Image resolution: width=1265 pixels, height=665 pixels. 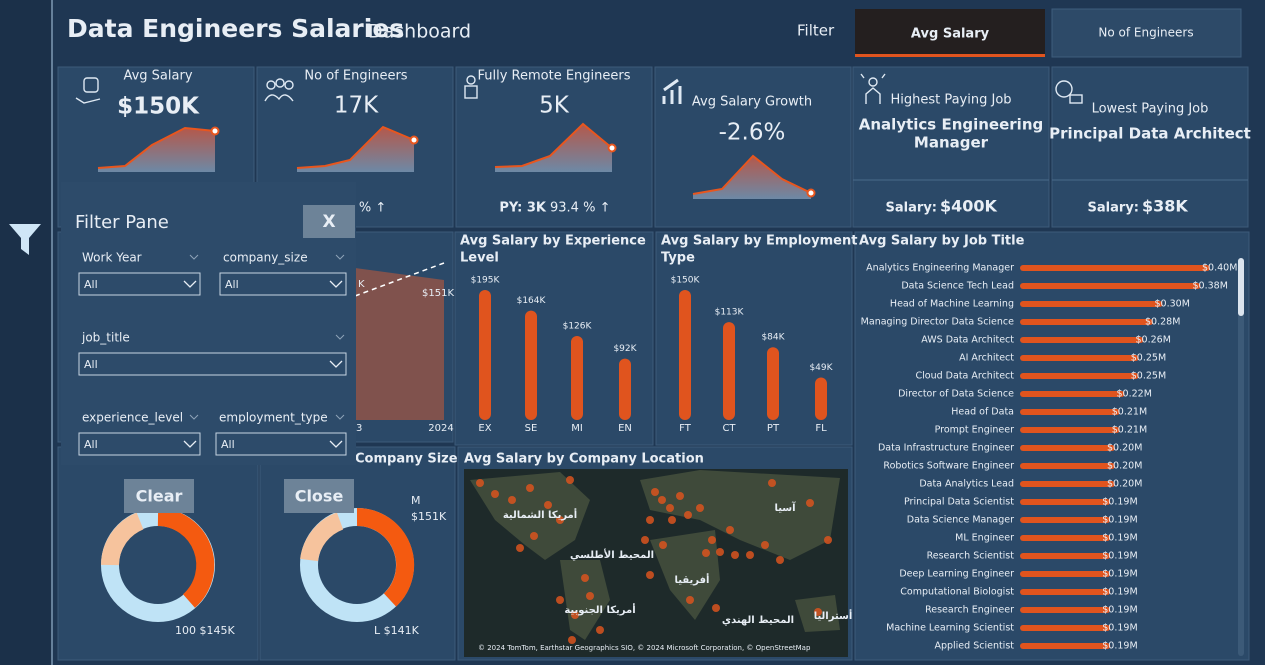 I want to click on kpi-label: Avg Salary, so click(x=157, y=76).